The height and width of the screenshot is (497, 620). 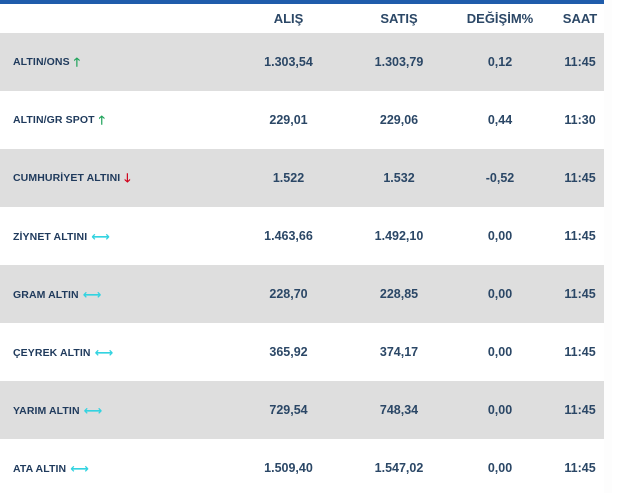 What do you see at coordinates (399, 18) in the screenshot?
I see `header-sell: SATIŞ` at bounding box center [399, 18].